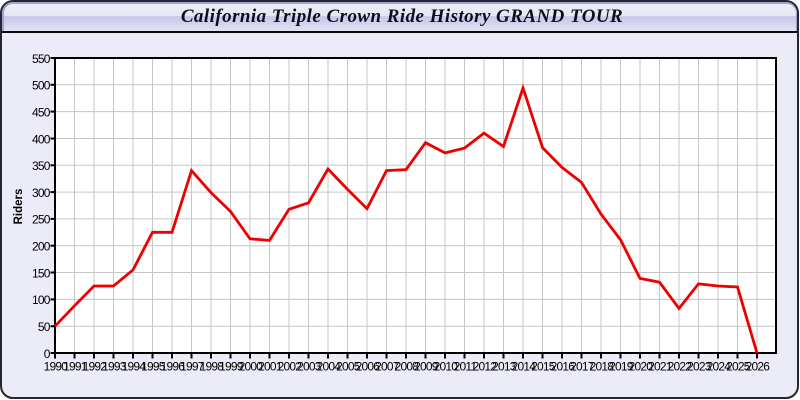  I want to click on svg-text: 1992, so click(95, 367).